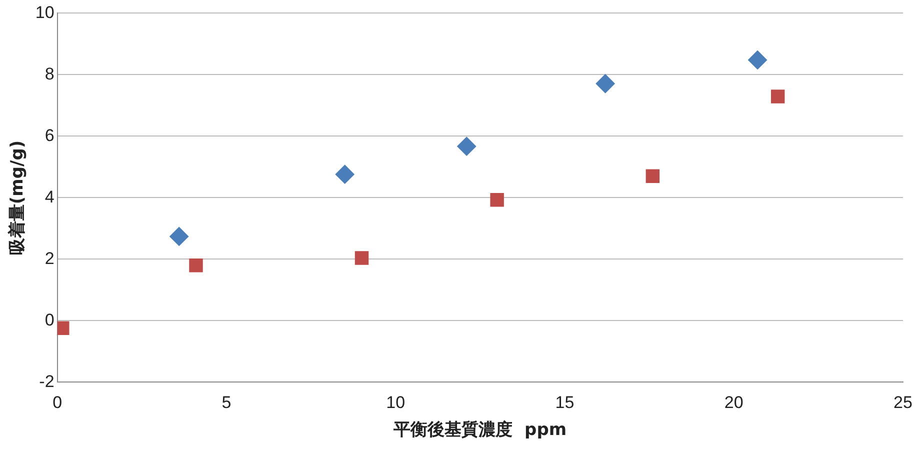 This screenshot has height=449, width=917. Describe the element at coordinates (44, 12) in the screenshot. I see `y-tick-label: 10` at that location.